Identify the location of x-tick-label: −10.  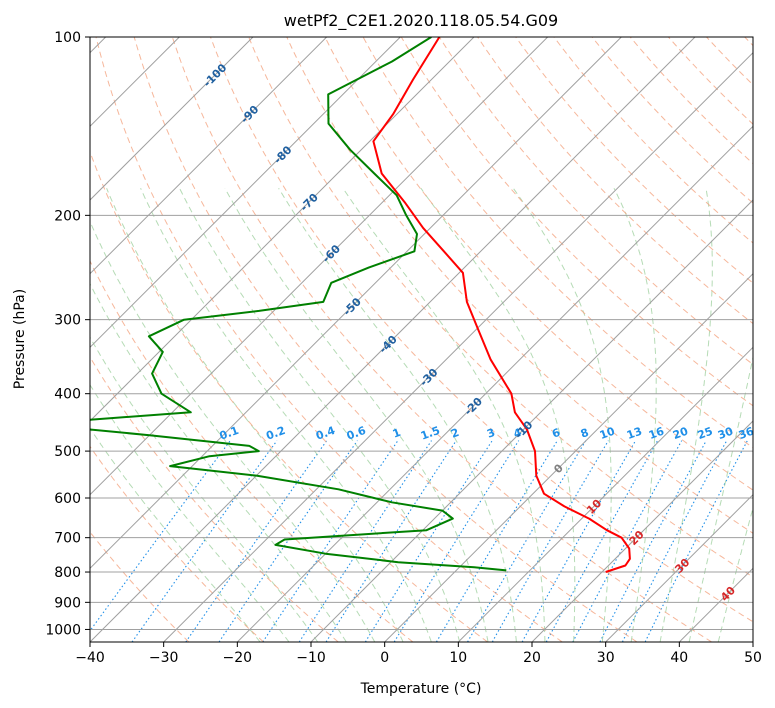
(311, 658).